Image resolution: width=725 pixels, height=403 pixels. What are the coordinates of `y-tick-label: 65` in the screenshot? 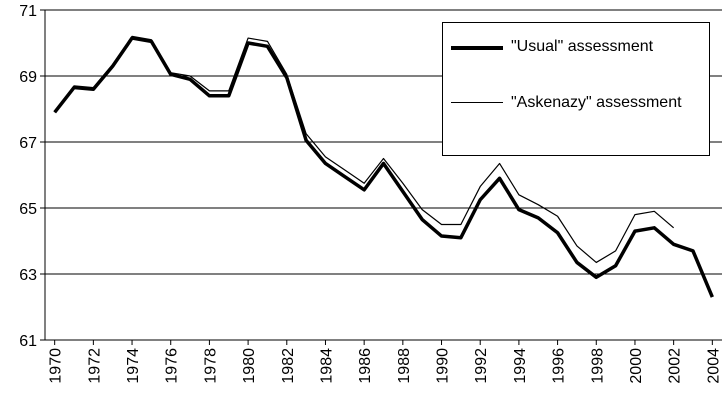 It's located at (28, 209).